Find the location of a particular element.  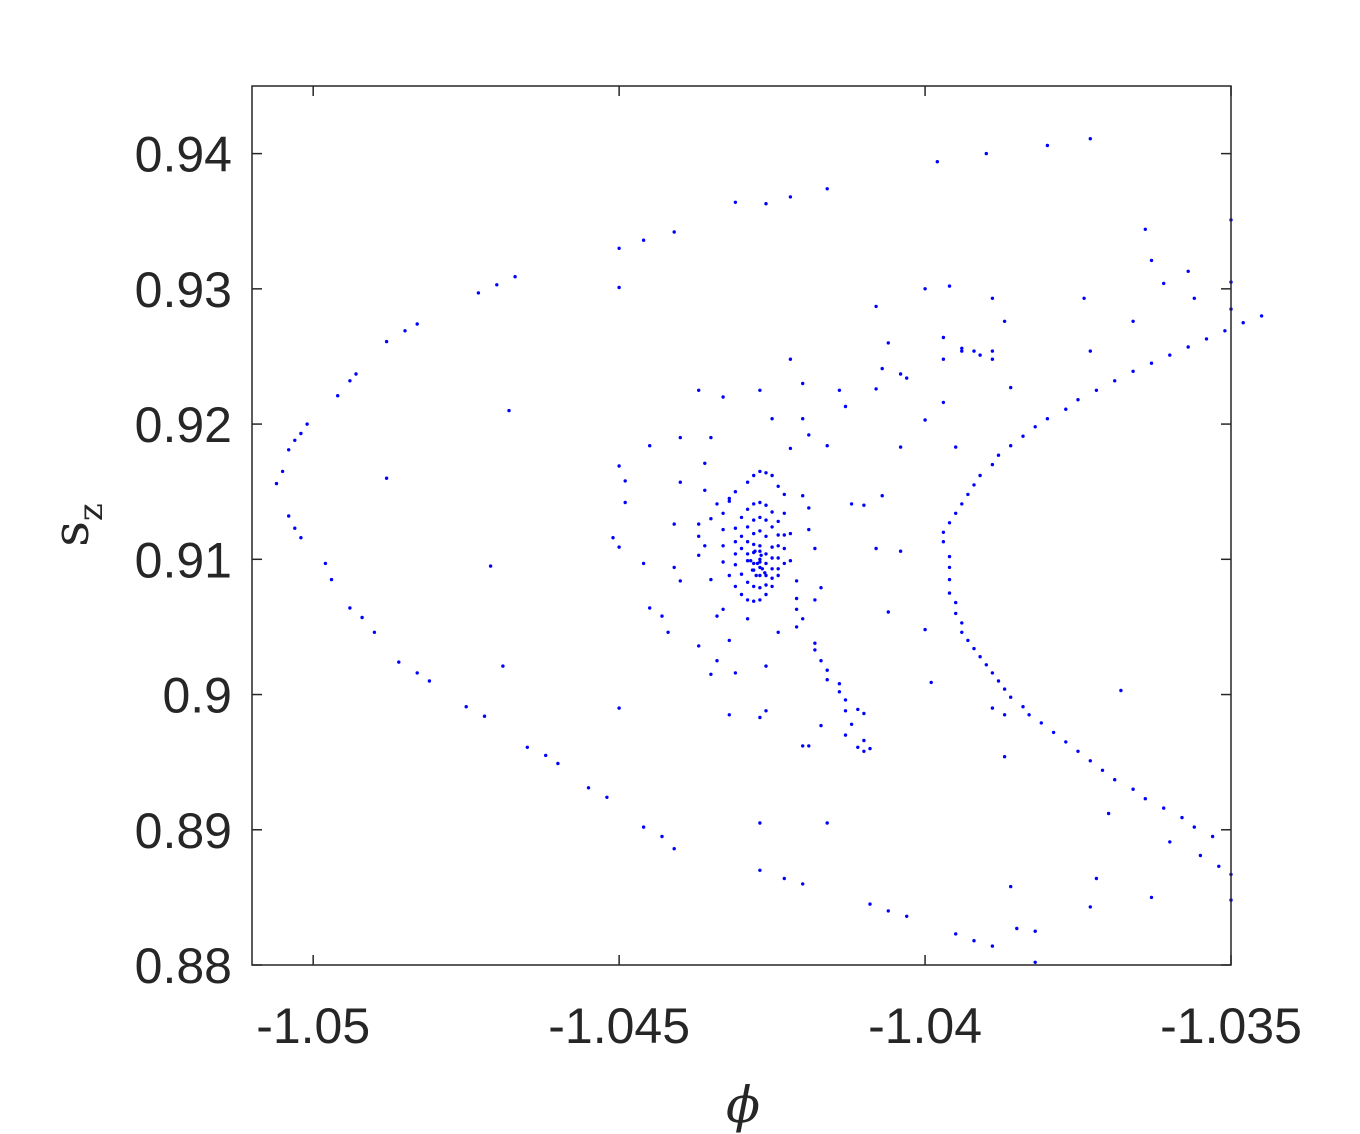

y-tick-label: 0.88 is located at coordinates (183, 966).